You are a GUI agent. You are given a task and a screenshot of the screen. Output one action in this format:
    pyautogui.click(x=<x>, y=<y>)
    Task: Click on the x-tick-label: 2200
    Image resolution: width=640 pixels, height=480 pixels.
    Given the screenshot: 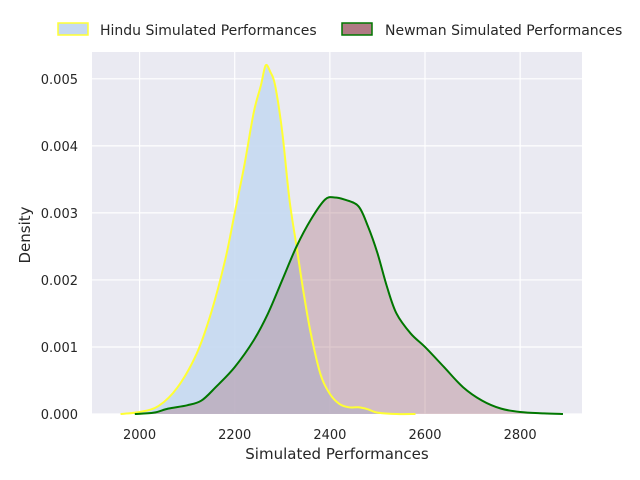 What is the action you would take?
    pyautogui.click(x=234, y=435)
    